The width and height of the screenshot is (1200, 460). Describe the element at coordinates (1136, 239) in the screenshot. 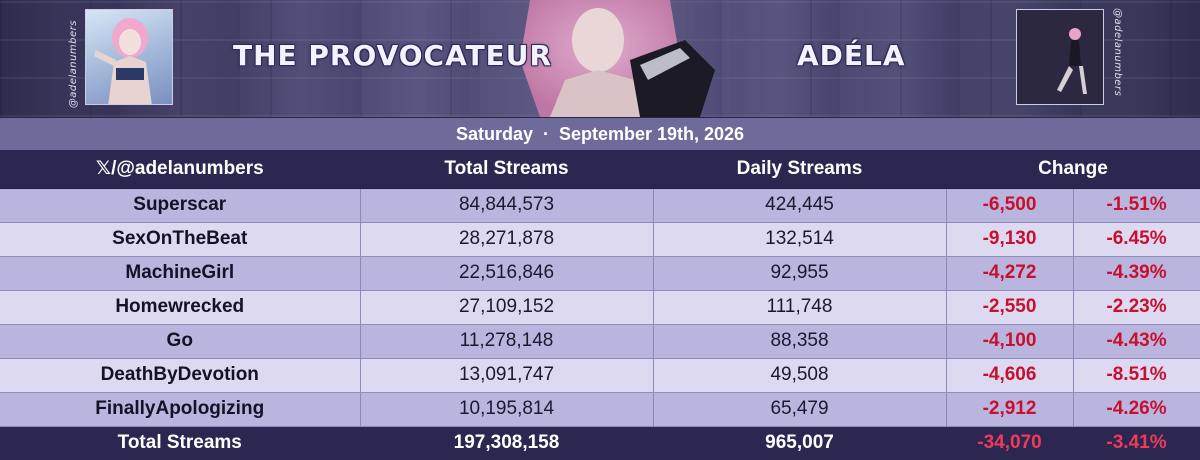

I see `change-percent: -6.45%` at that location.